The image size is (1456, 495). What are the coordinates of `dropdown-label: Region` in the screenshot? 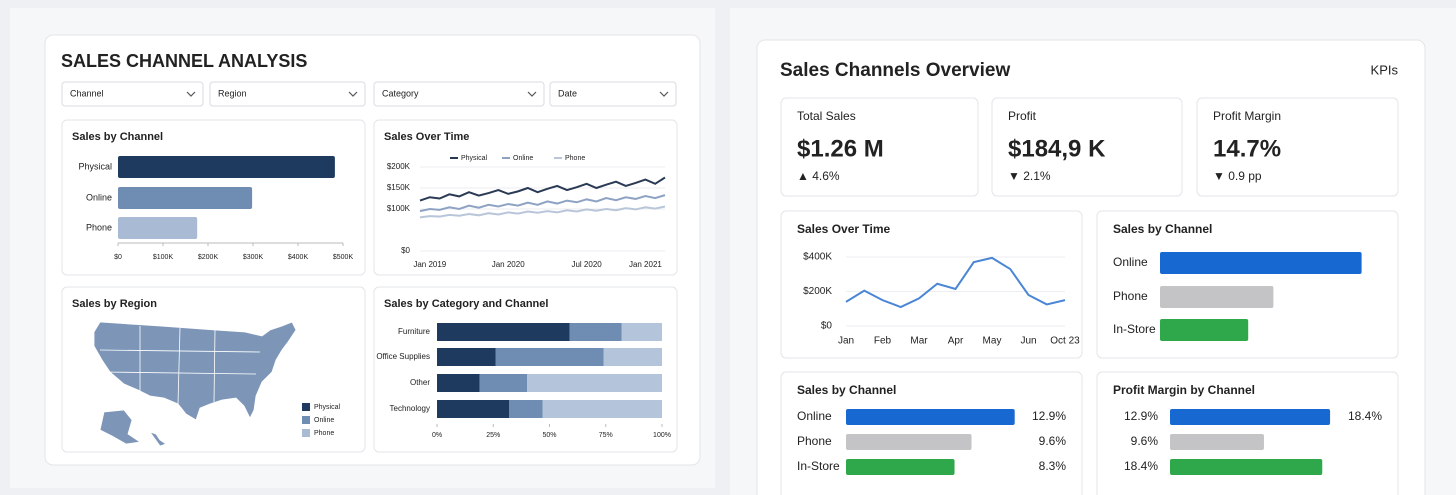 It's located at (232, 93).